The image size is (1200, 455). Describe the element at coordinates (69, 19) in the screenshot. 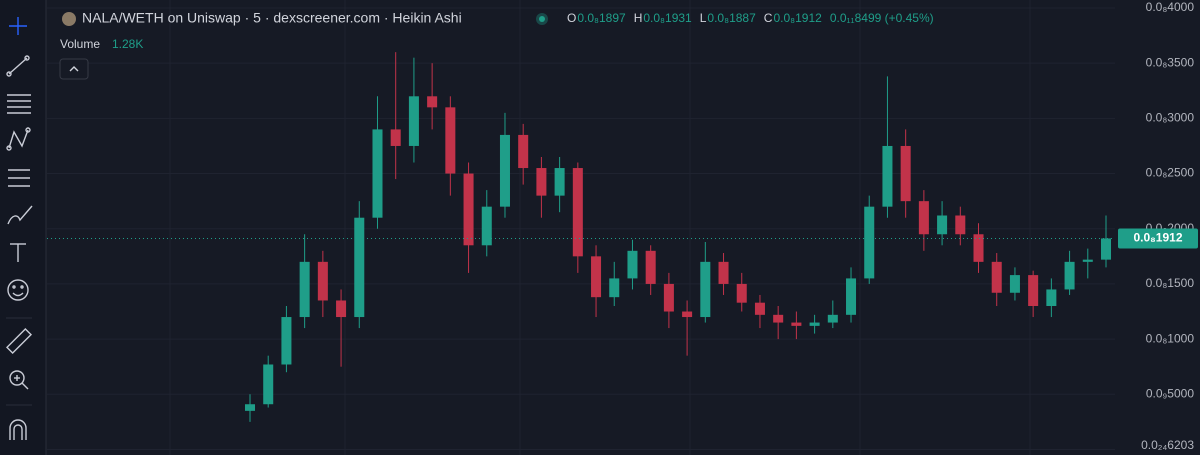

I see `token-icon` at that location.